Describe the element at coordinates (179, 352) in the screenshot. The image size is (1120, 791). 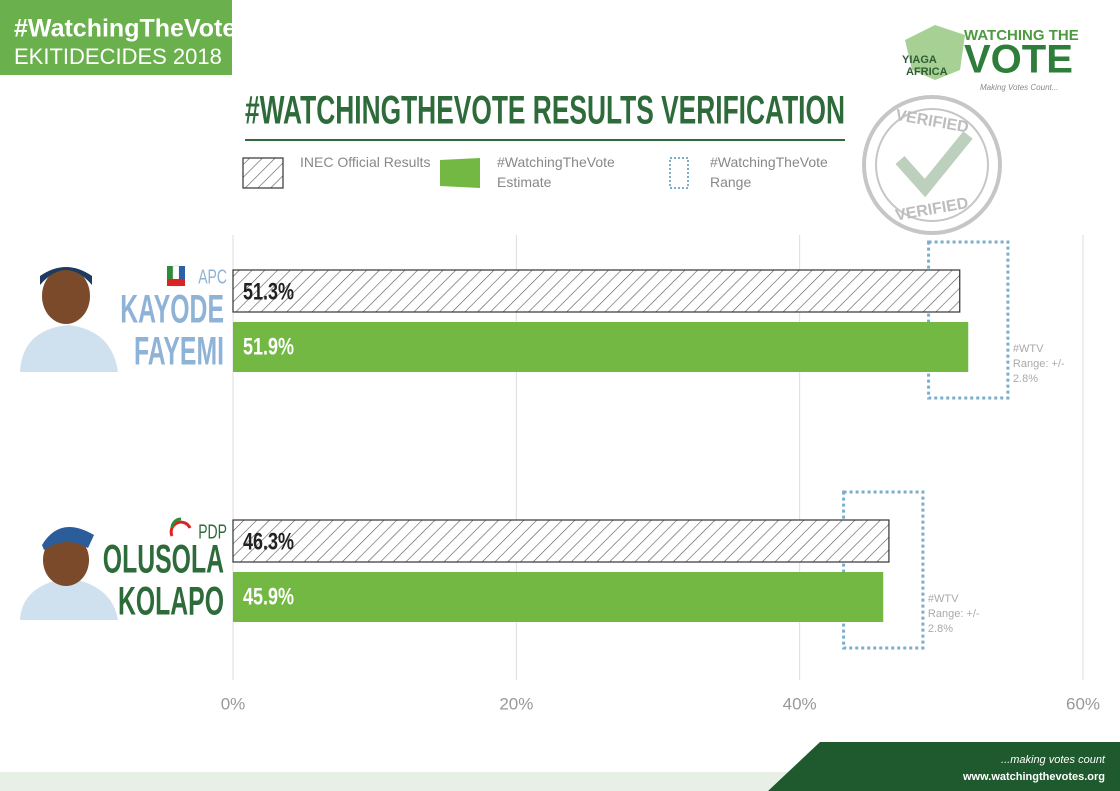
I see `candidate-name: FAYEMI` at that location.